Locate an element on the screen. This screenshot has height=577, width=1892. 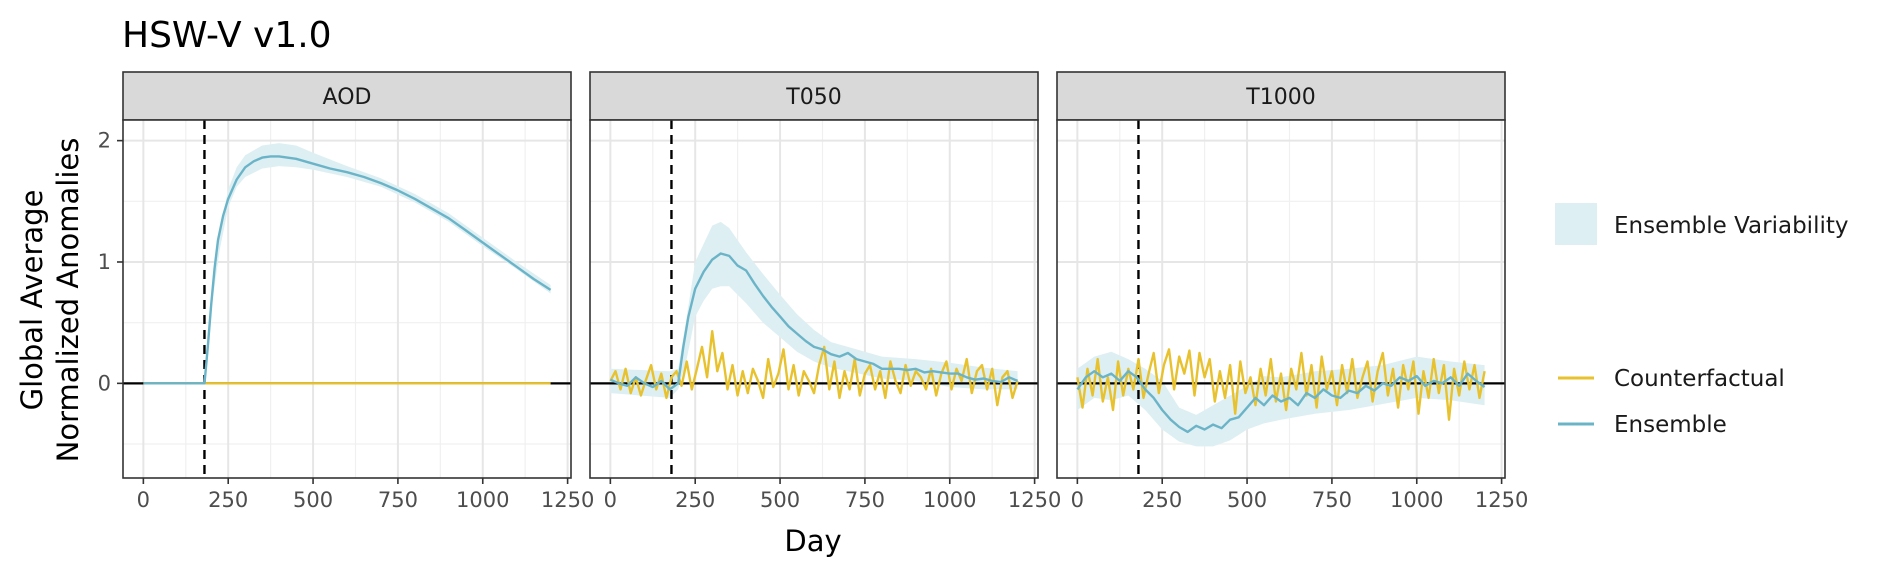
plot-area-aod is located at coordinates (347, 299).